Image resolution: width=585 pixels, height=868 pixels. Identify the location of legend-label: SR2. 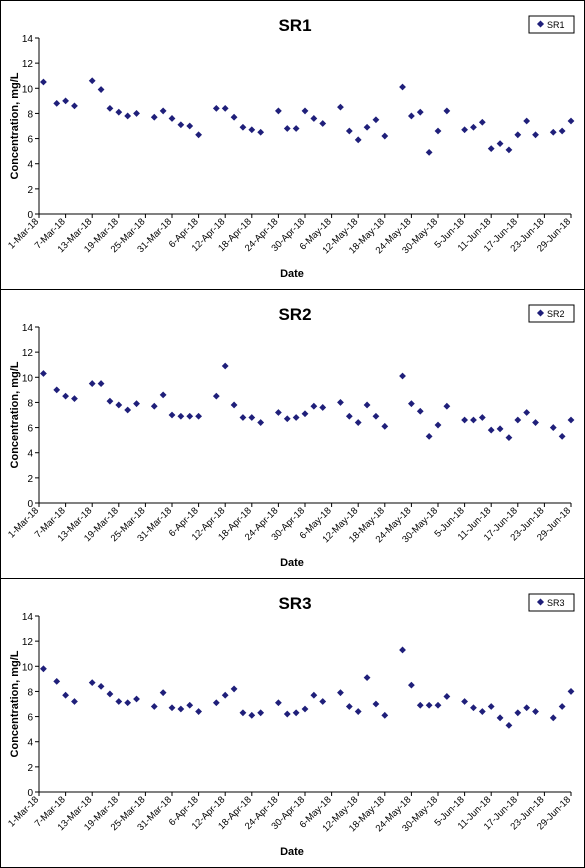
(556, 314).